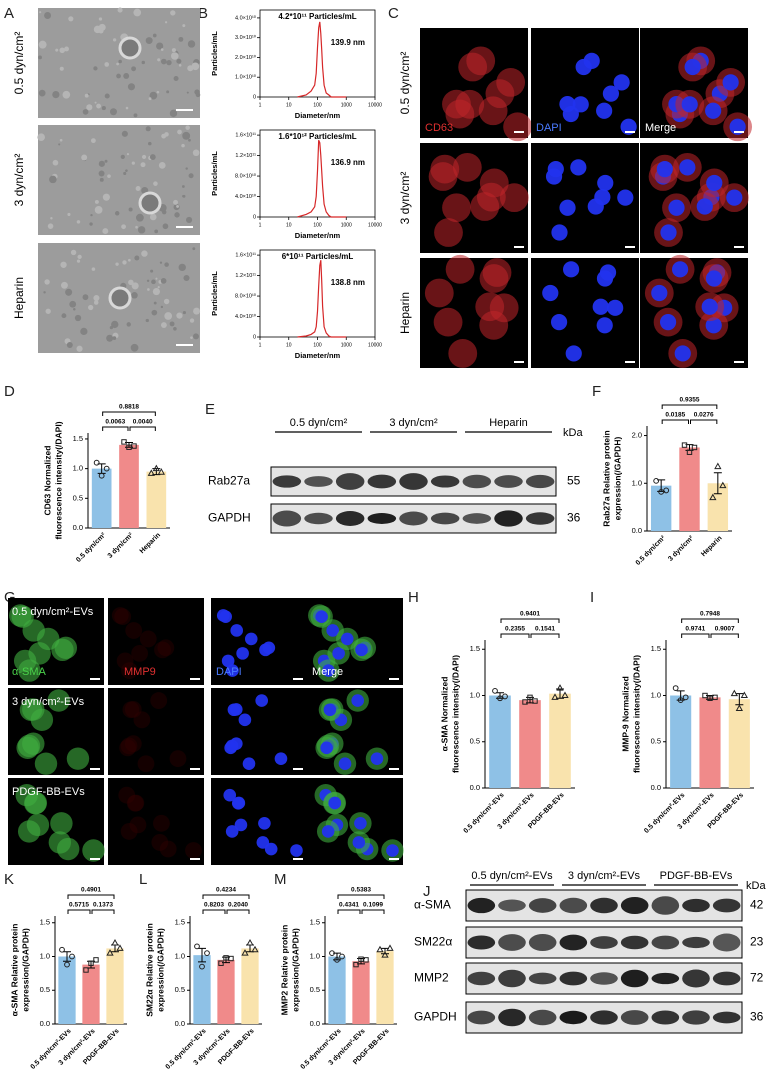  Describe the element at coordinates (214, 293) in the screenshot. I see `y-axis-label: Particles/mL` at that location.